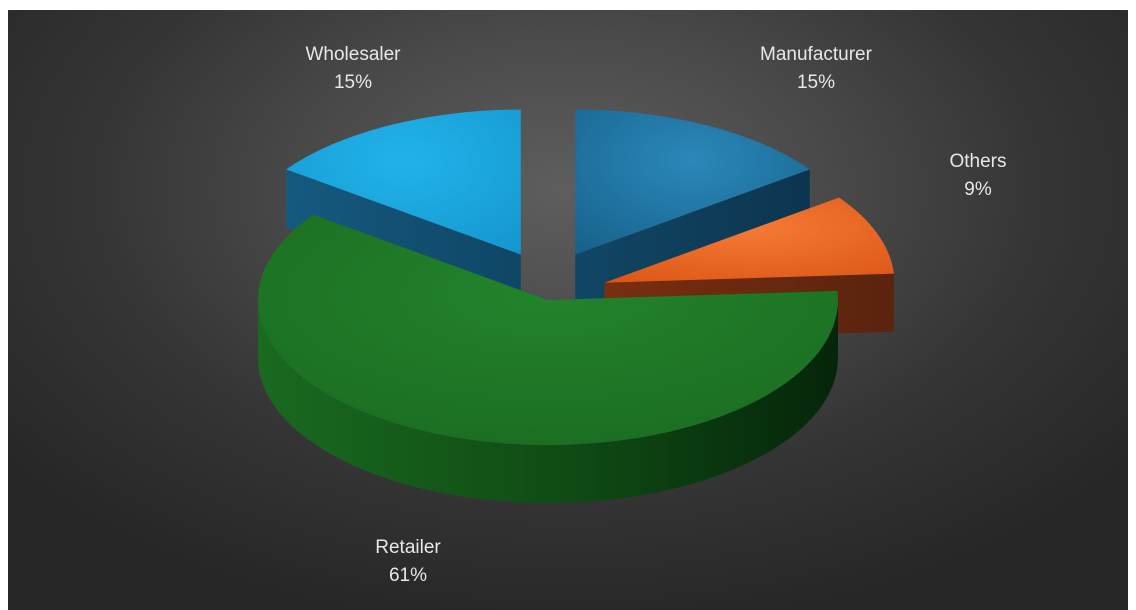  I want to click on slice-category-label: Retailer, so click(408, 547).